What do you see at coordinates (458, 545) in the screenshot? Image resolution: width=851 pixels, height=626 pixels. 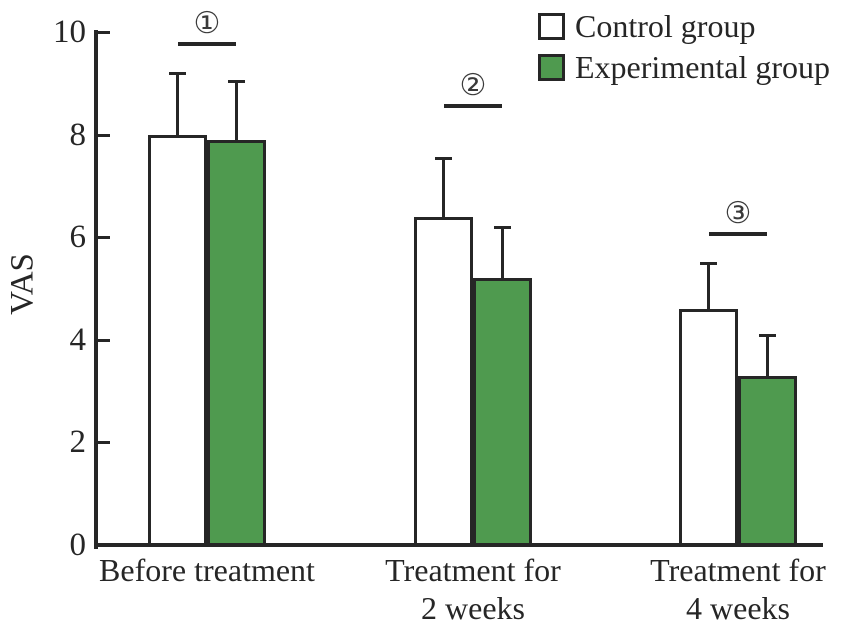 I see `x-axis-line` at bounding box center [458, 545].